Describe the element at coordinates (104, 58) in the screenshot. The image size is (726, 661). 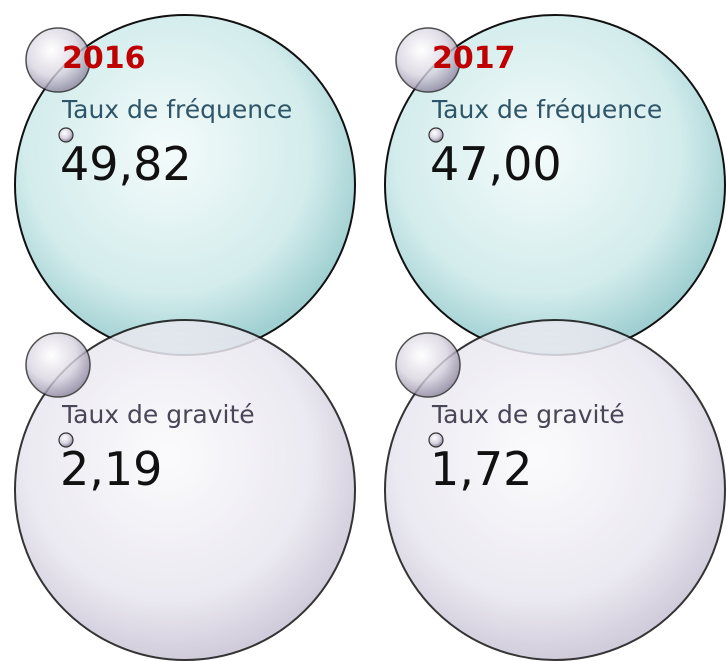
I see `year: 2016` at that location.